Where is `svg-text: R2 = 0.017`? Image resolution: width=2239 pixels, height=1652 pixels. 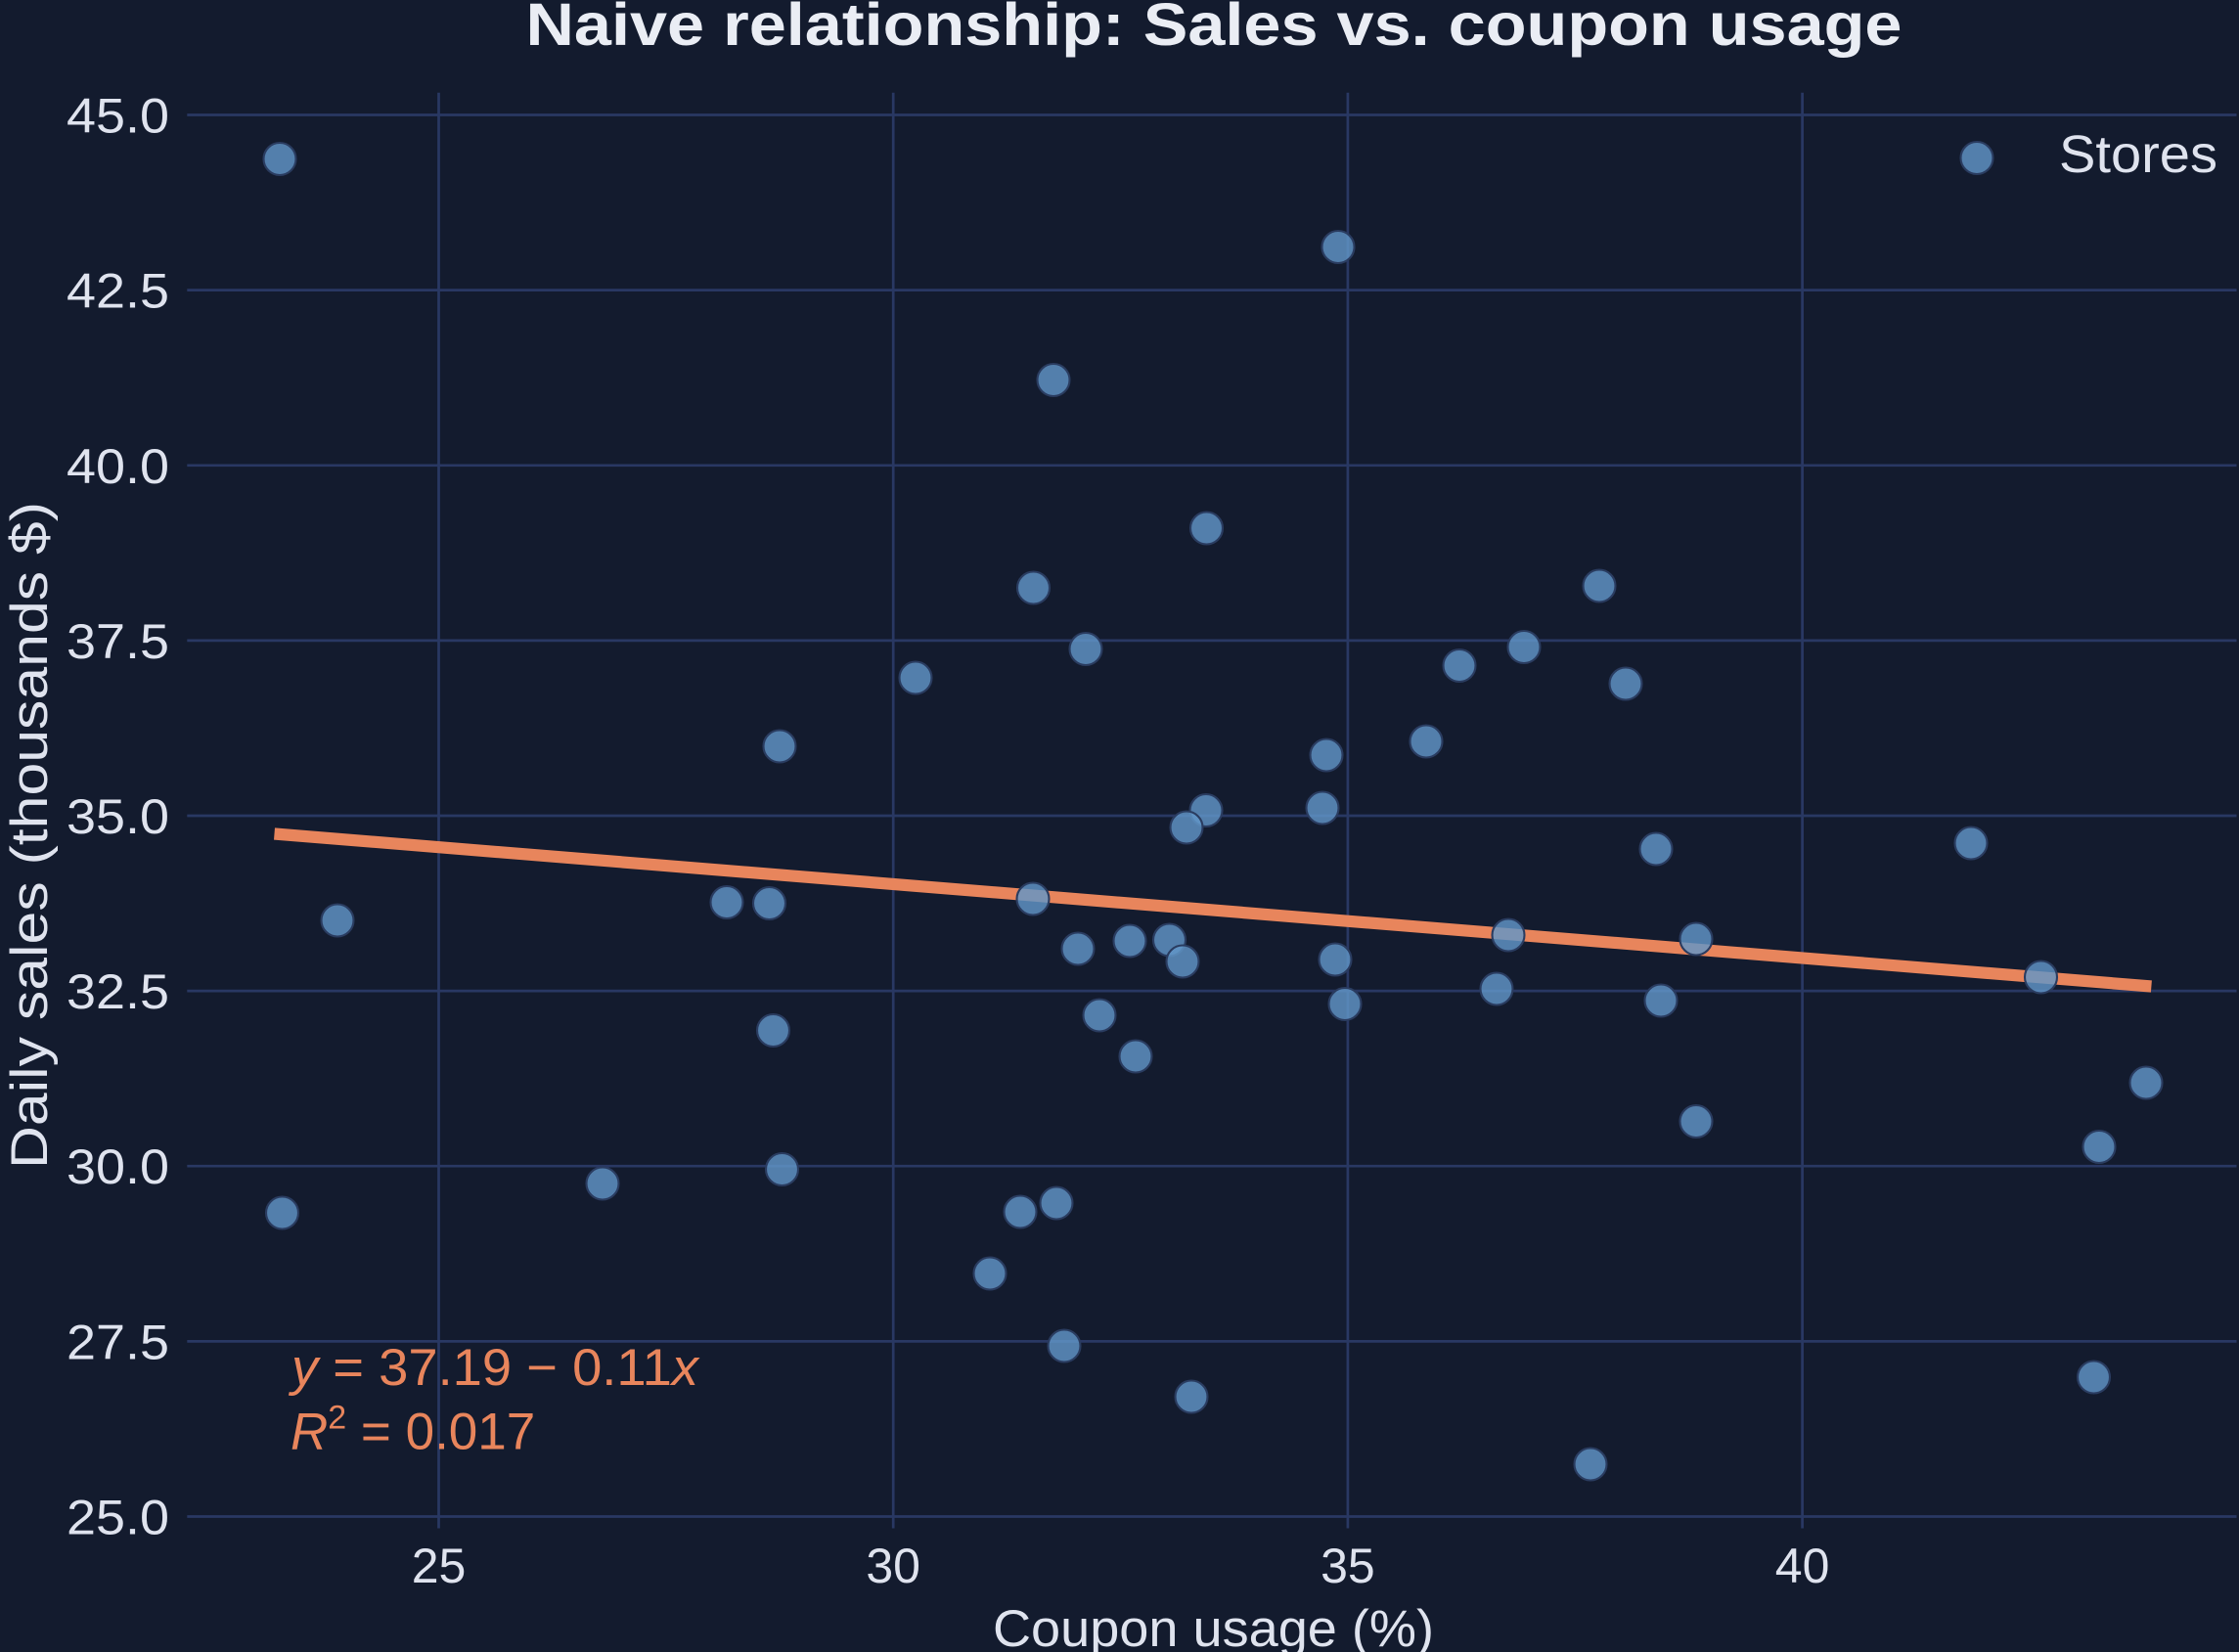
svg-text: R2 = 0.017 is located at coordinates (413, 1431).